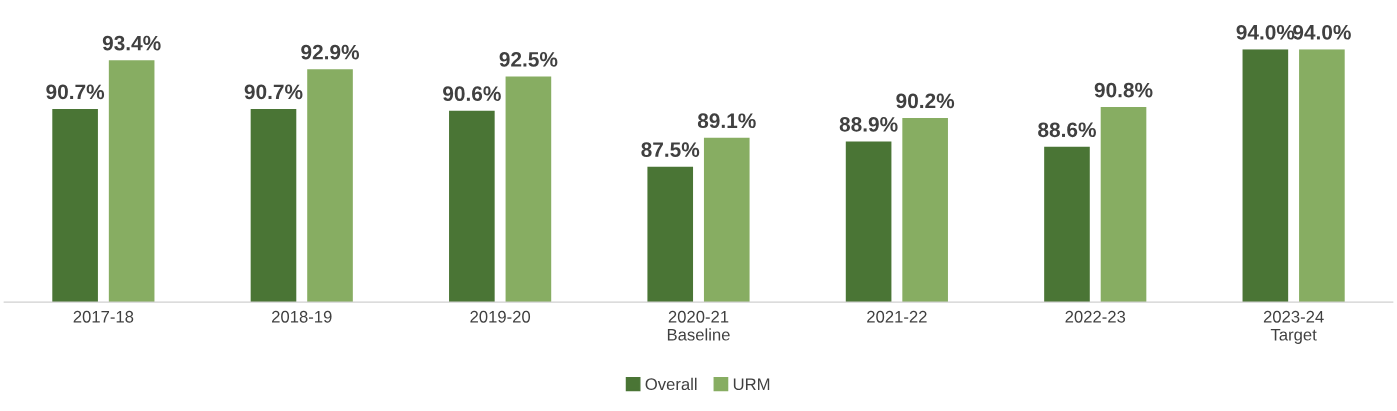 The image size is (1397, 411). I want to click on legend-label: URM, so click(751, 384).